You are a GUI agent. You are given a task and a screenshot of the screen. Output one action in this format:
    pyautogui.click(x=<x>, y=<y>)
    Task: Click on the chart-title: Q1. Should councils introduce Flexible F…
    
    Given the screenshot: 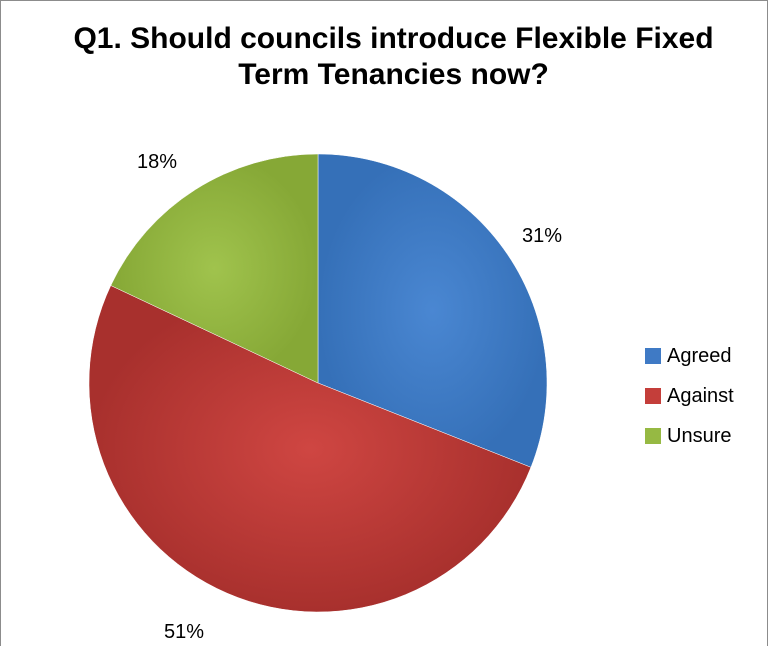 What is the action you would take?
    pyautogui.click(x=385, y=57)
    